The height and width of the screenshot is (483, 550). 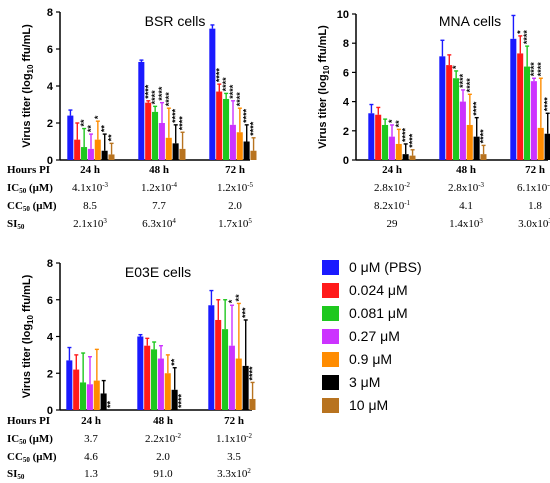 What do you see at coordinates (28, 336) in the screenshot?
I see `y-axis-label: Virus titer (log10 ffu/mL)` at bounding box center [28, 336].